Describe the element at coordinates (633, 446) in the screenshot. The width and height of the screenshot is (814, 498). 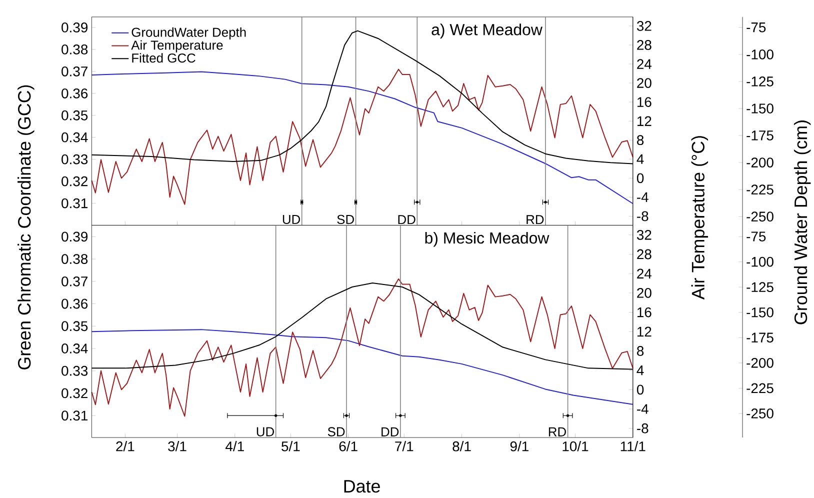
I see `x-tick-label: 11/1` at that location.